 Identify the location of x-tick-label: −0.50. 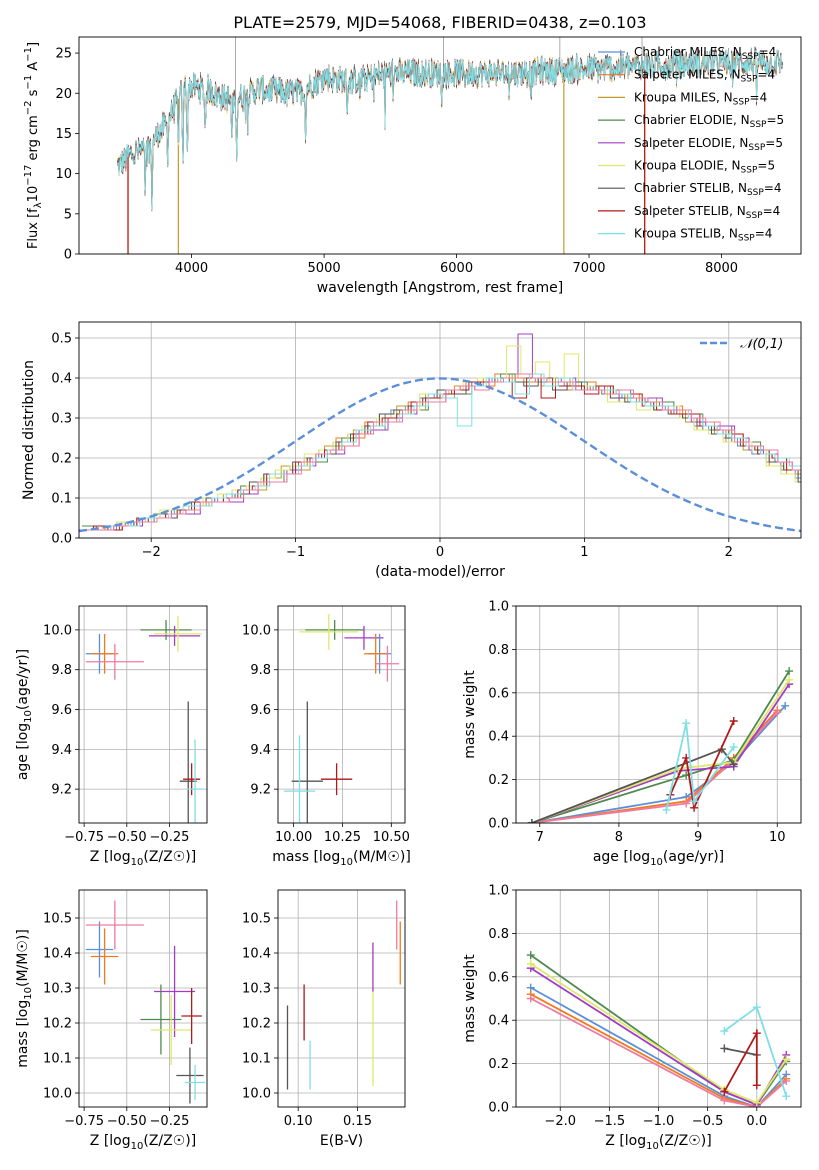
(127, 1121).